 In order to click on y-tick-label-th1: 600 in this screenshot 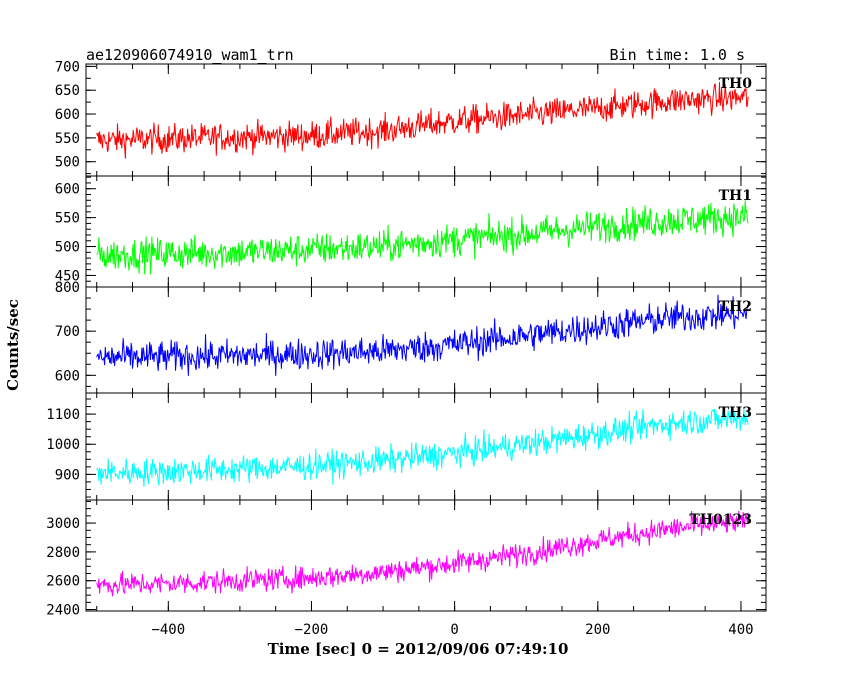, I will do `click(67, 190)`.